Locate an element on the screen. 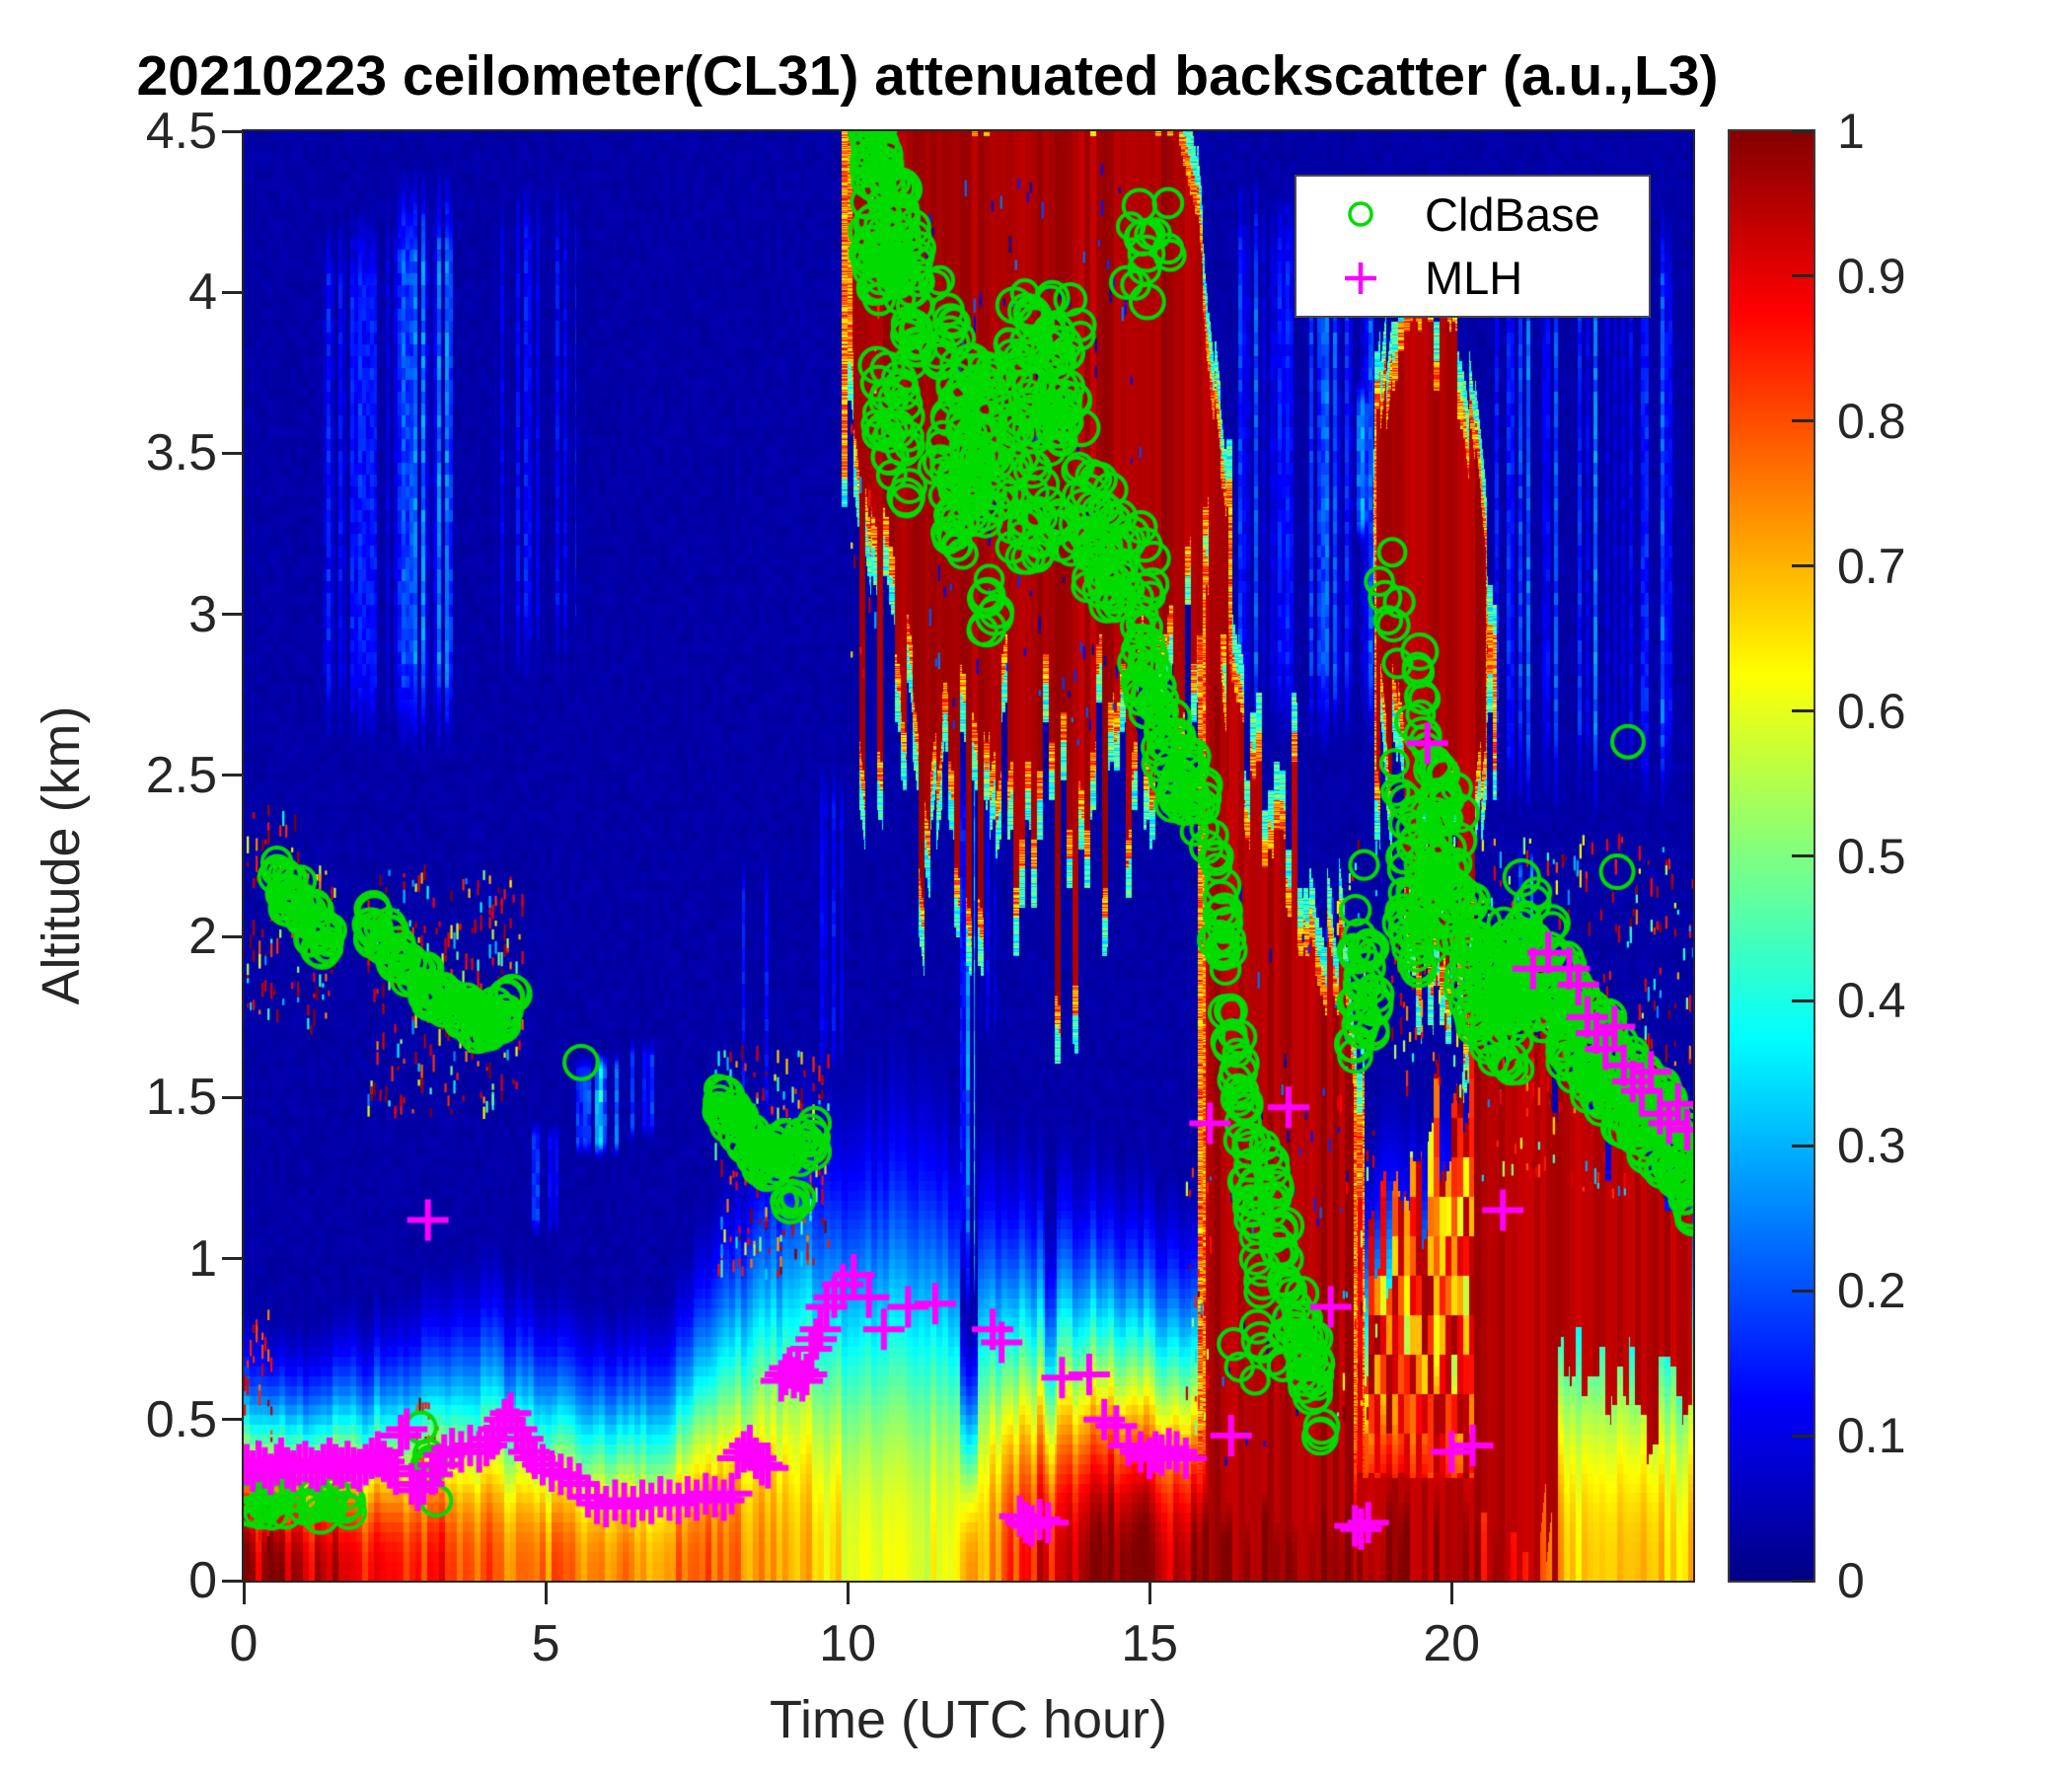 The height and width of the screenshot is (1776, 2072). y-tick-label: 3 is located at coordinates (203, 614).